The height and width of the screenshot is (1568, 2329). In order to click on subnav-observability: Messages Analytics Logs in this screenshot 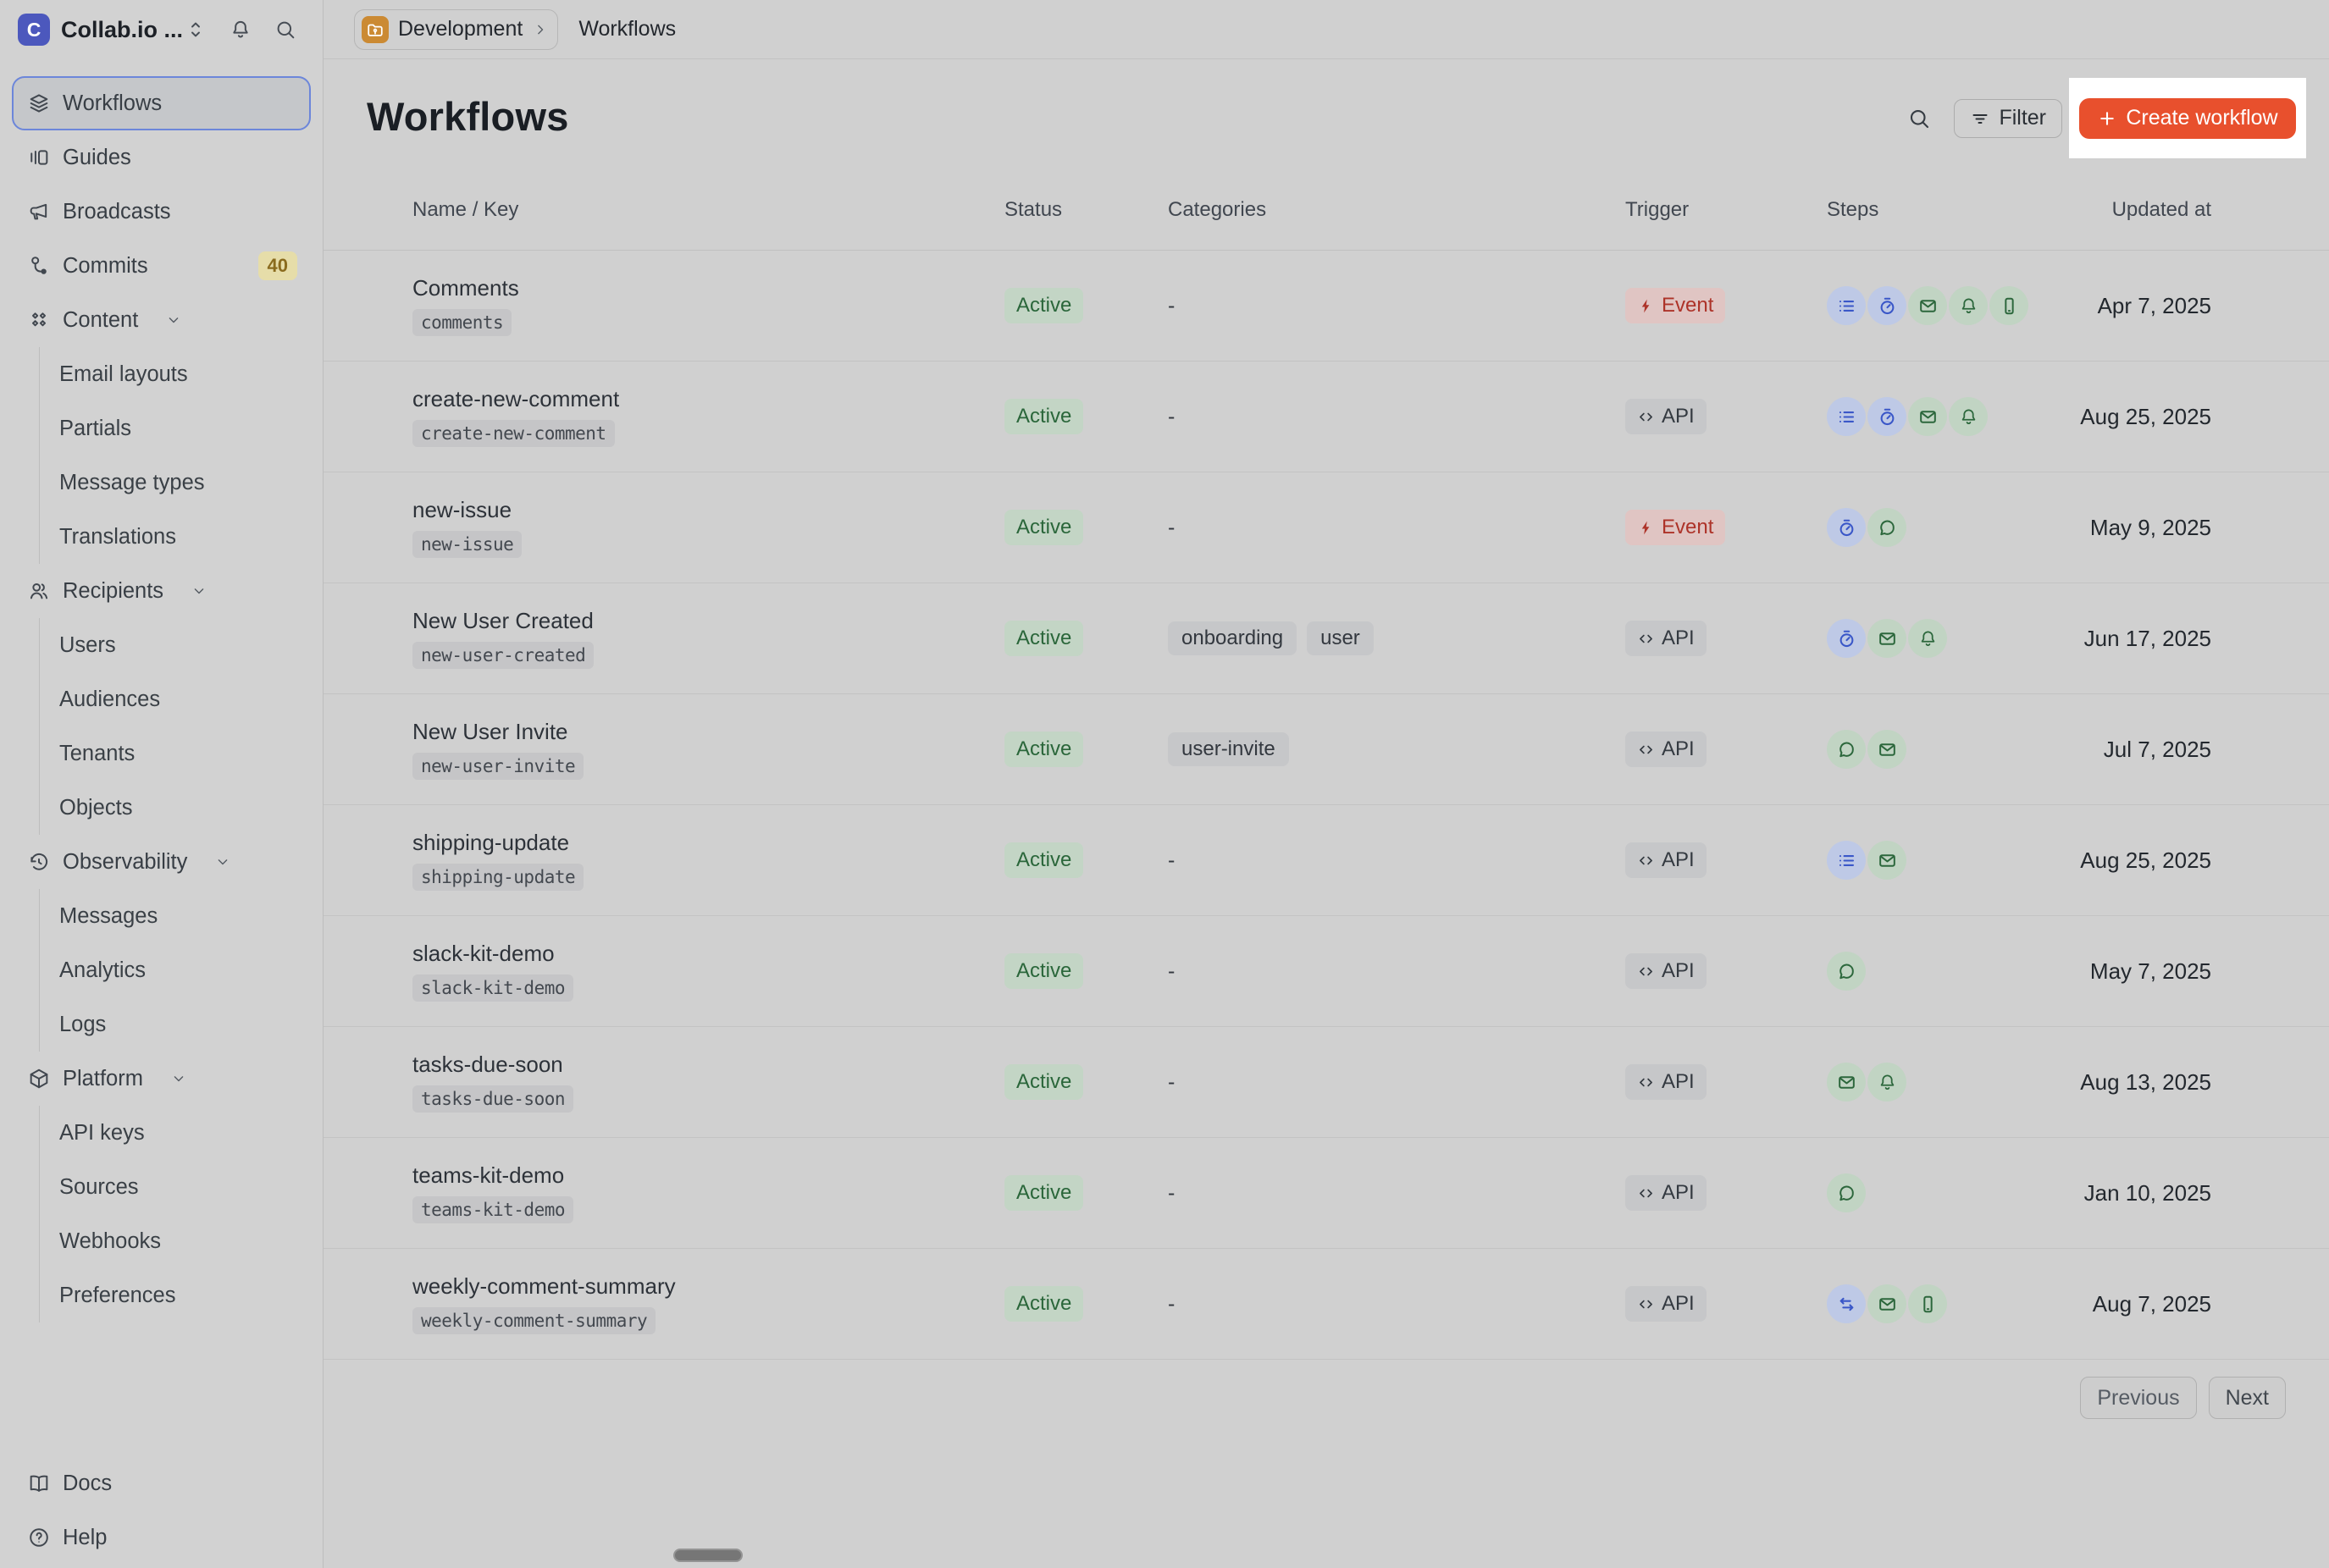, I will do `click(175, 970)`.